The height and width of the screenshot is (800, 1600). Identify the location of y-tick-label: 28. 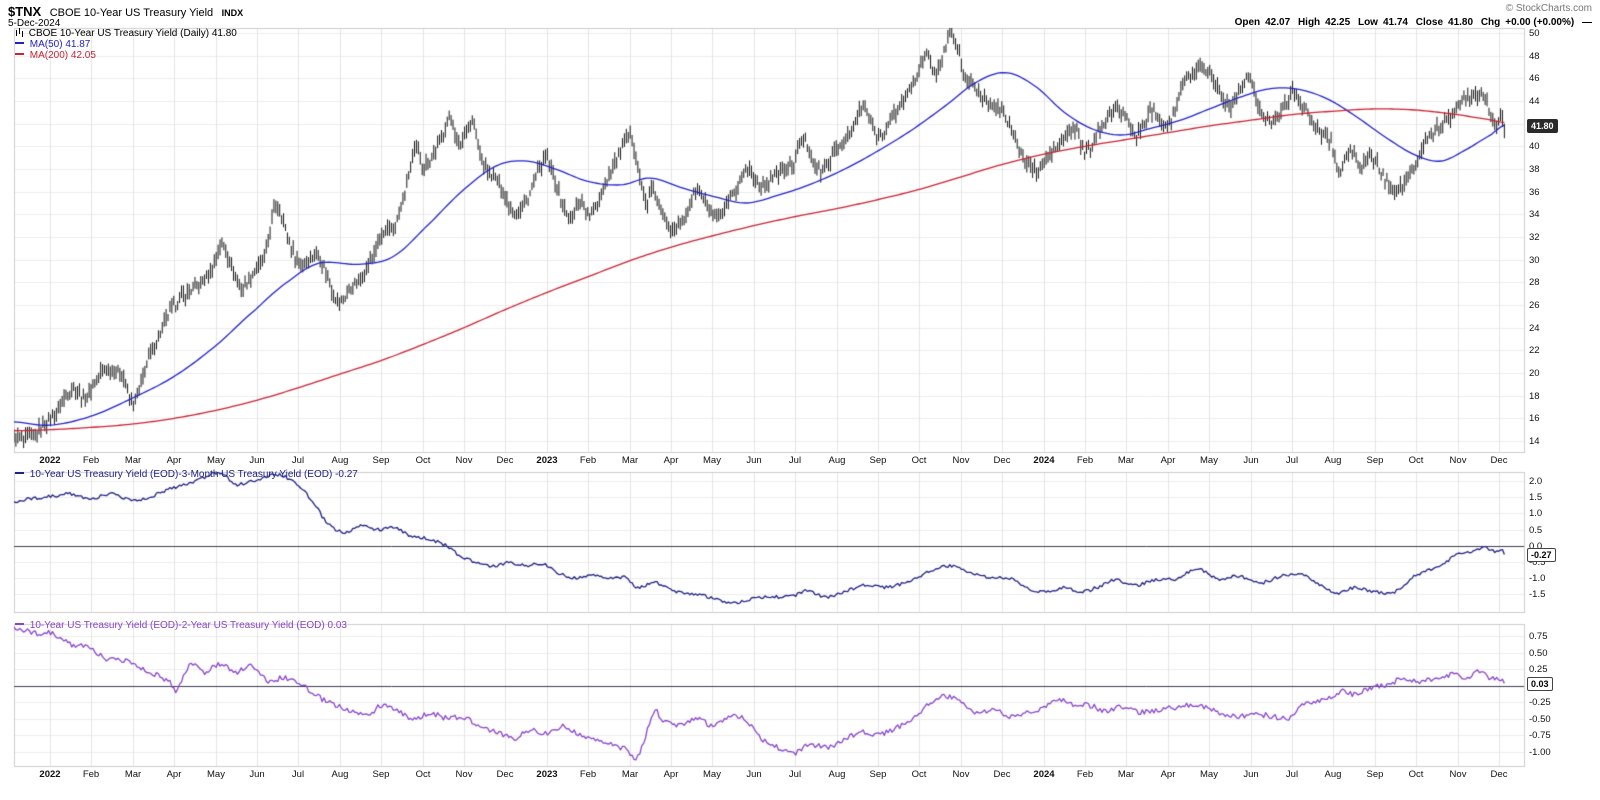
(1534, 282).